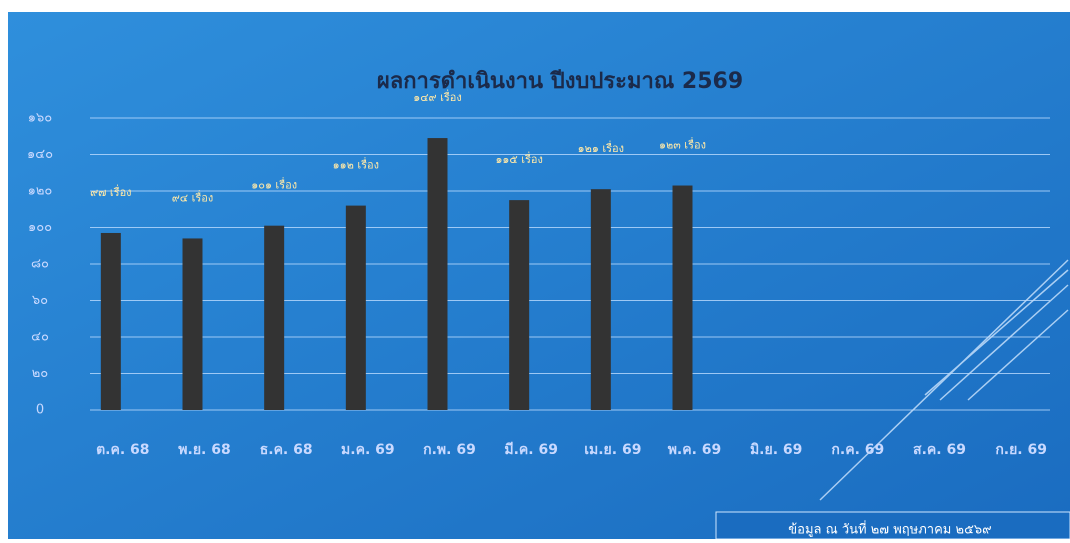 The image size is (1070, 543). I want to click on y-tick-label: ๔๐, so click(40, 337).